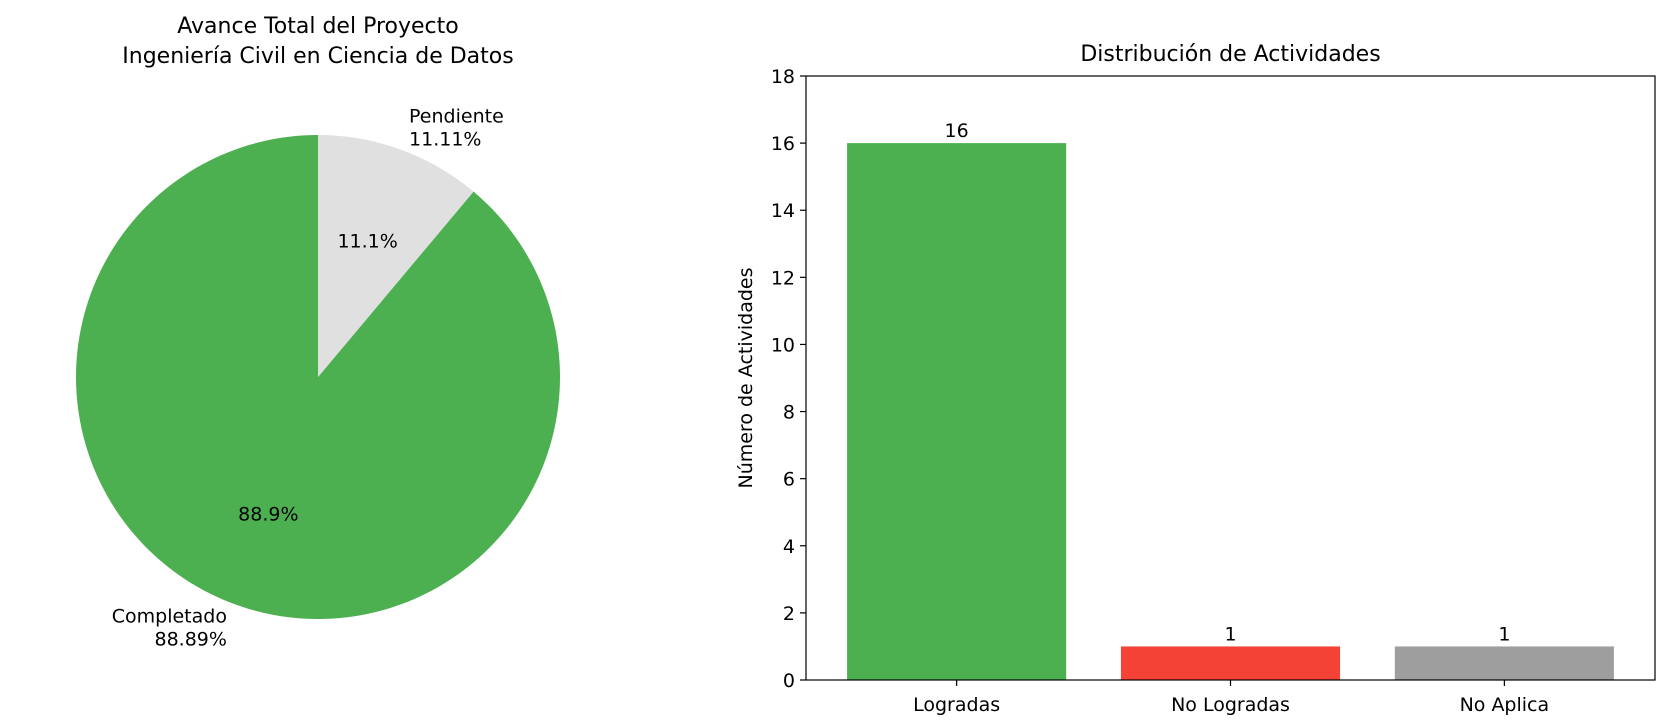 The image size is (1664, 728). Describe the element at coordinates (1230, 663) in the screenshot. I see `bar-no-logradas` at that location.